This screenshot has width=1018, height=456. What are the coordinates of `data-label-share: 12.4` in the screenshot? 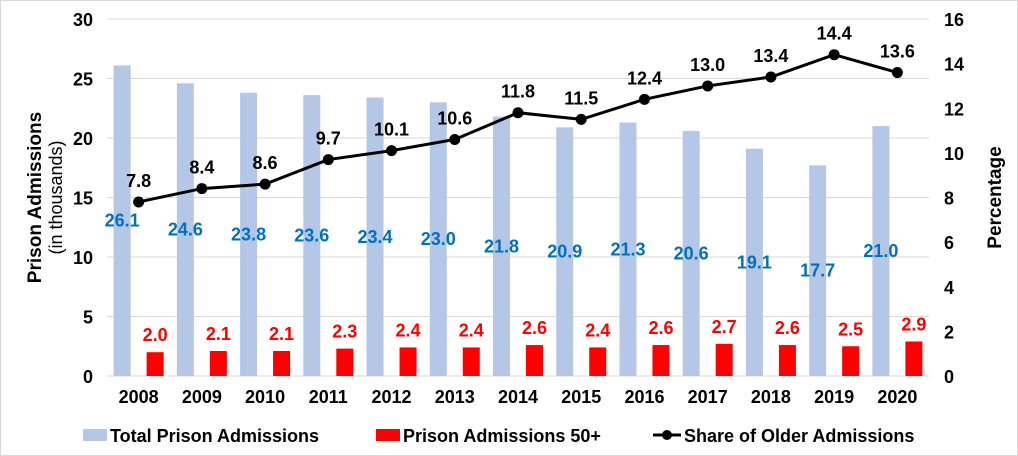 It's located at (644, 78).